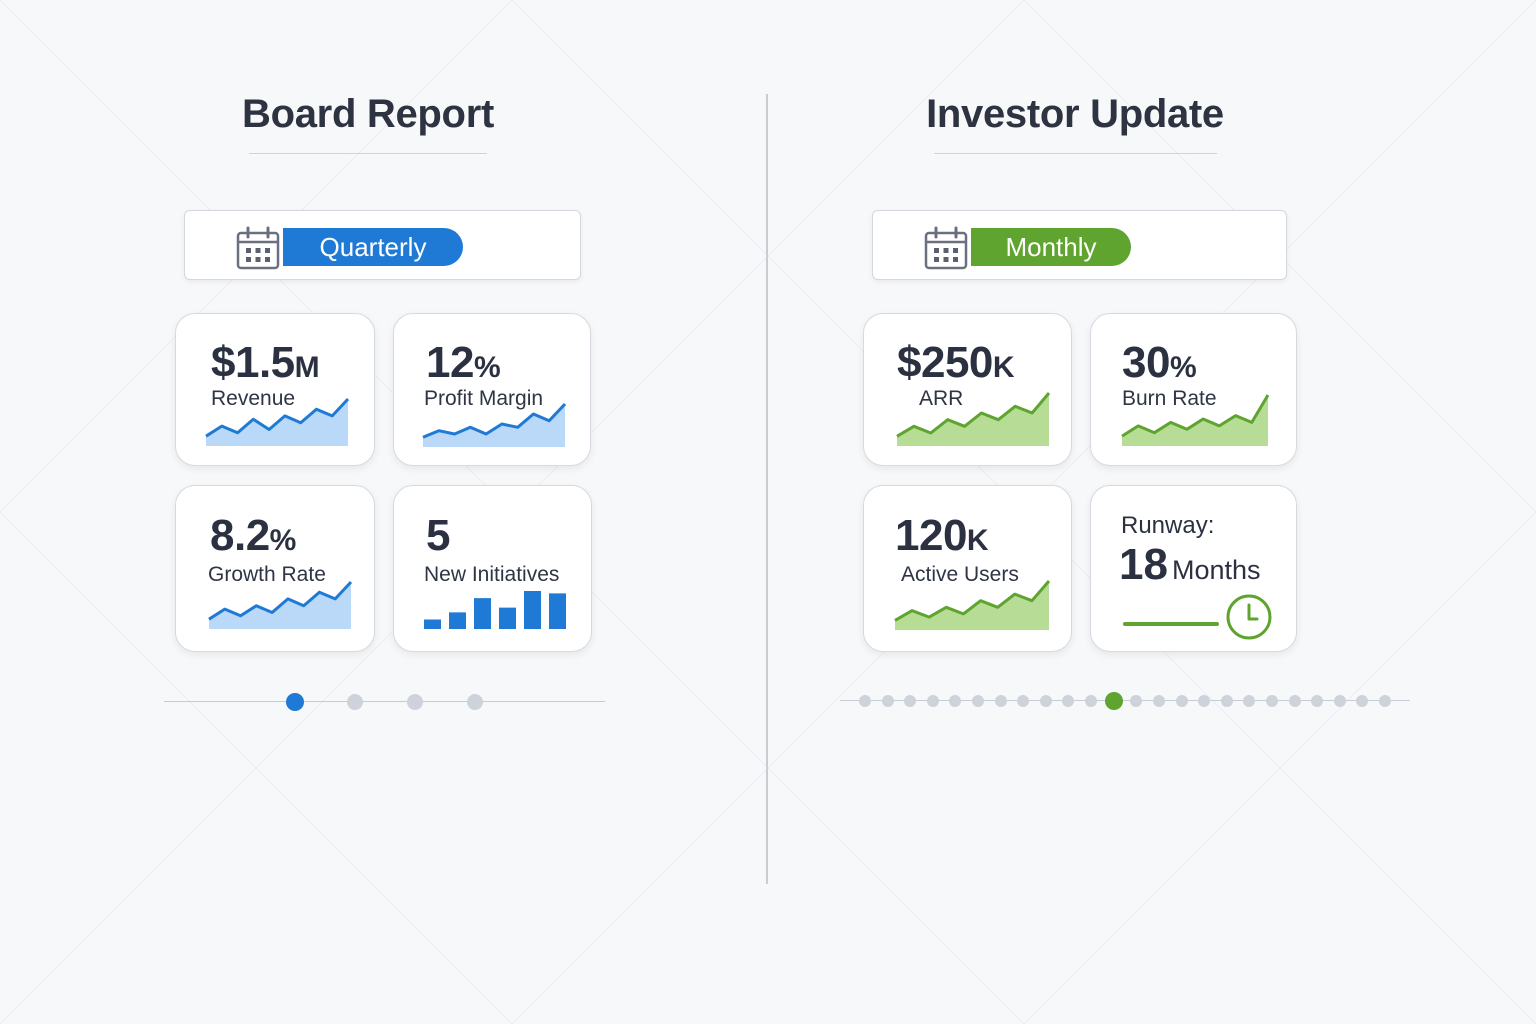 This screenshot has width=1536, height=1024. What do you see at coordinates (1190, 564) in the screenshot?
I see `runway-value: 18 Months` at bounding box center [1190, 564].